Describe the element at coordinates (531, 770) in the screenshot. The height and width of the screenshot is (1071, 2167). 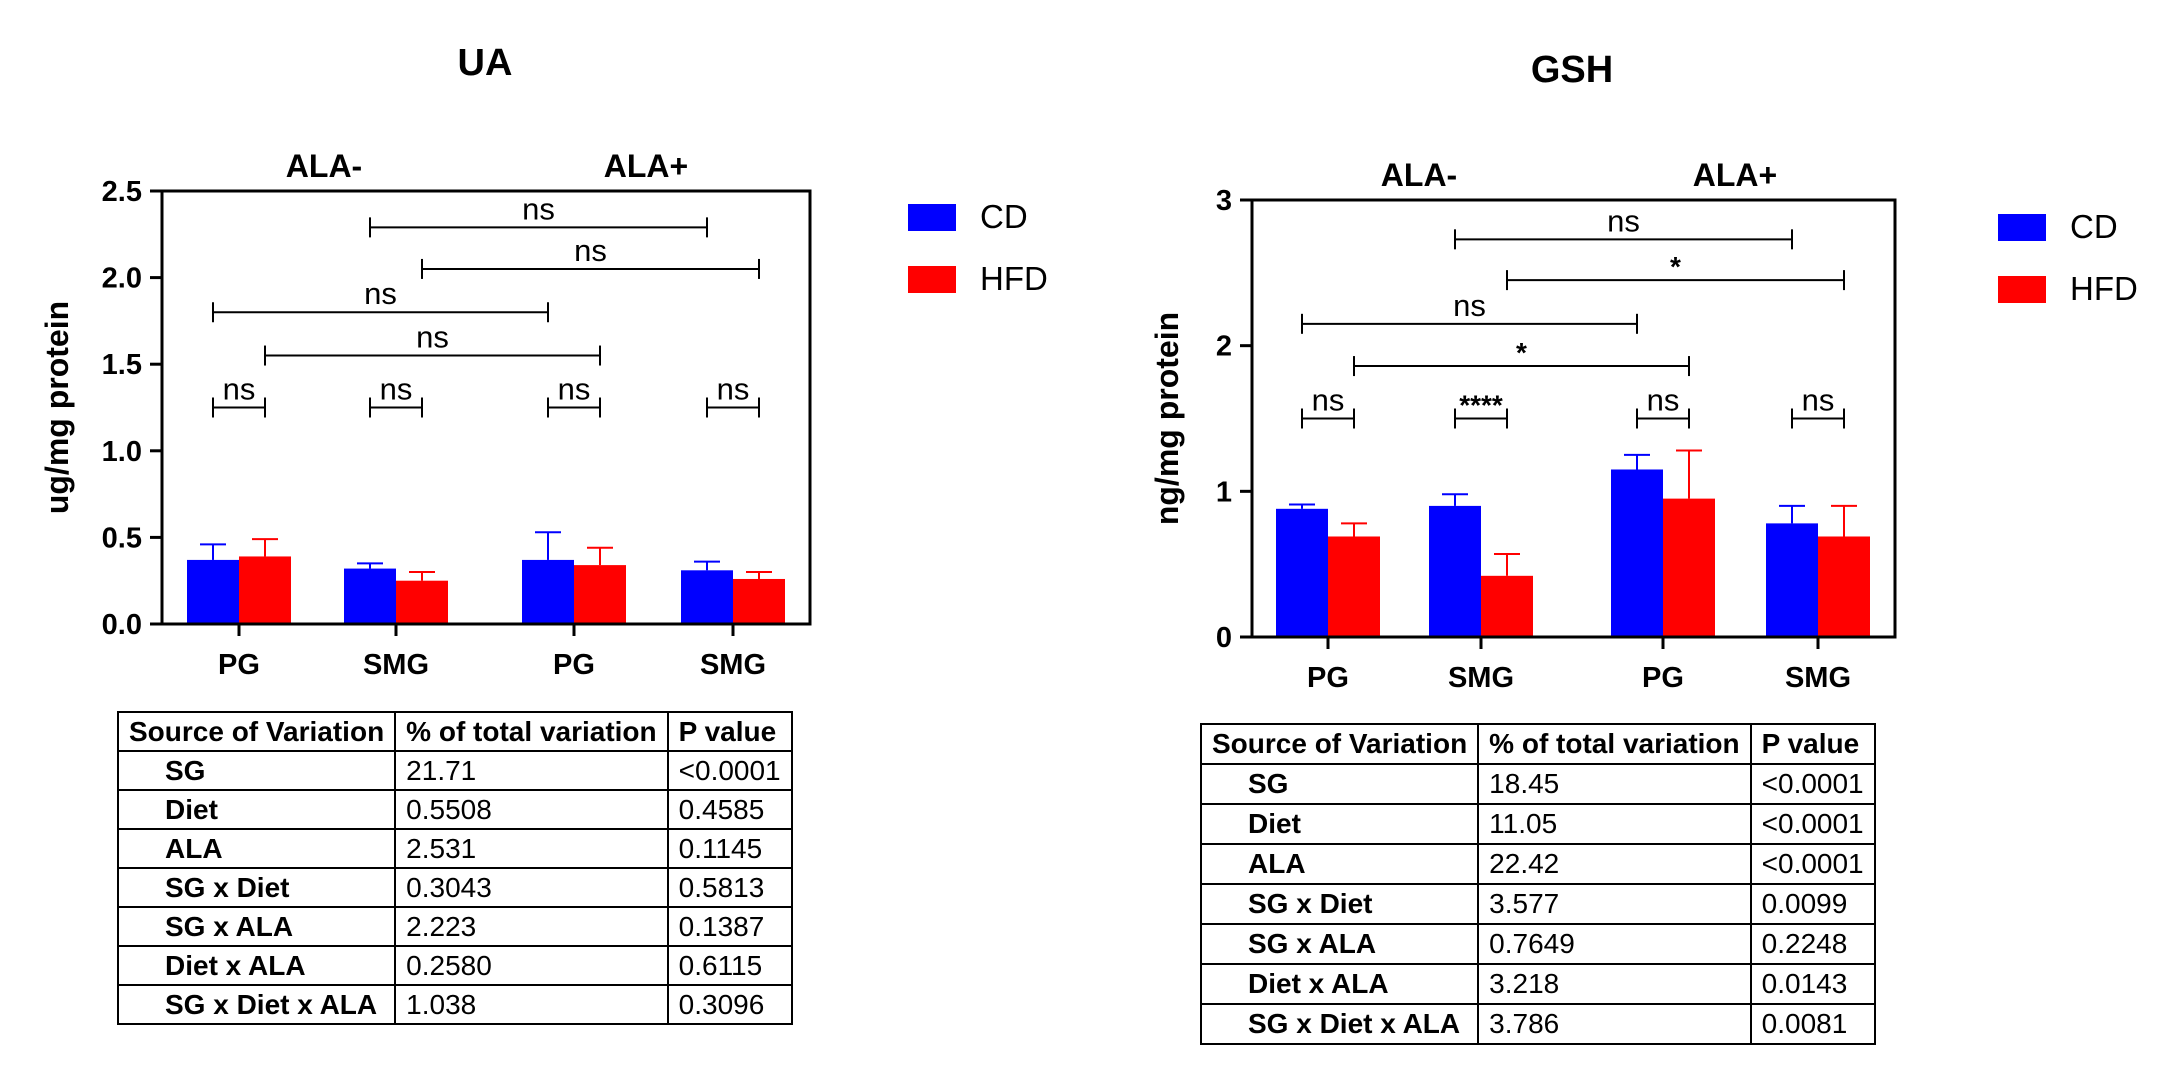
I see `table-cell: 21.71` at that location.